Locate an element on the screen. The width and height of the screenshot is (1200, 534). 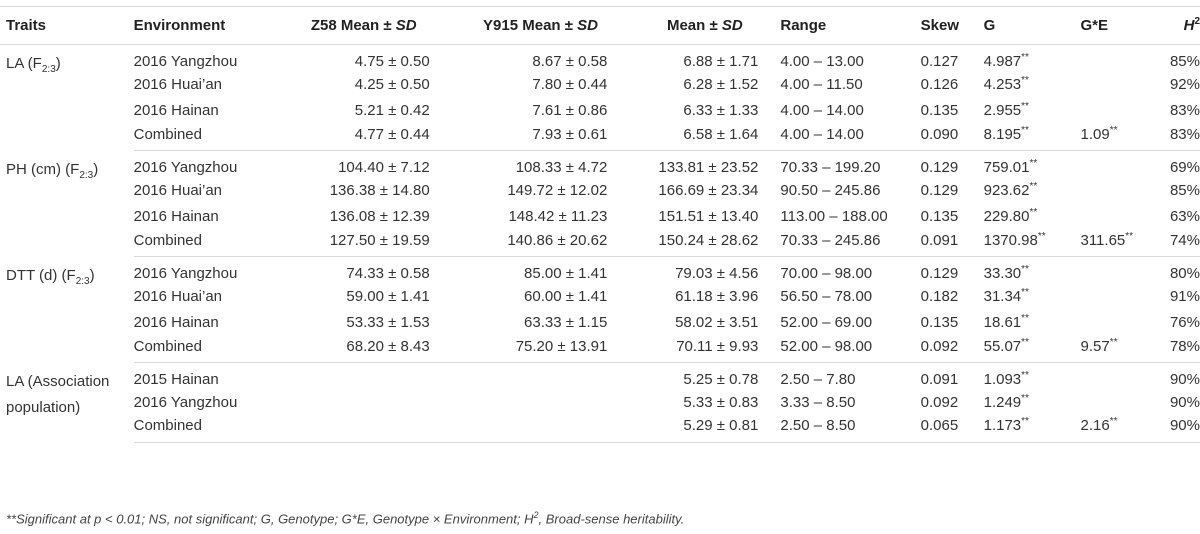
g-cell: 31.34** is located at coordinates (1032, 296).